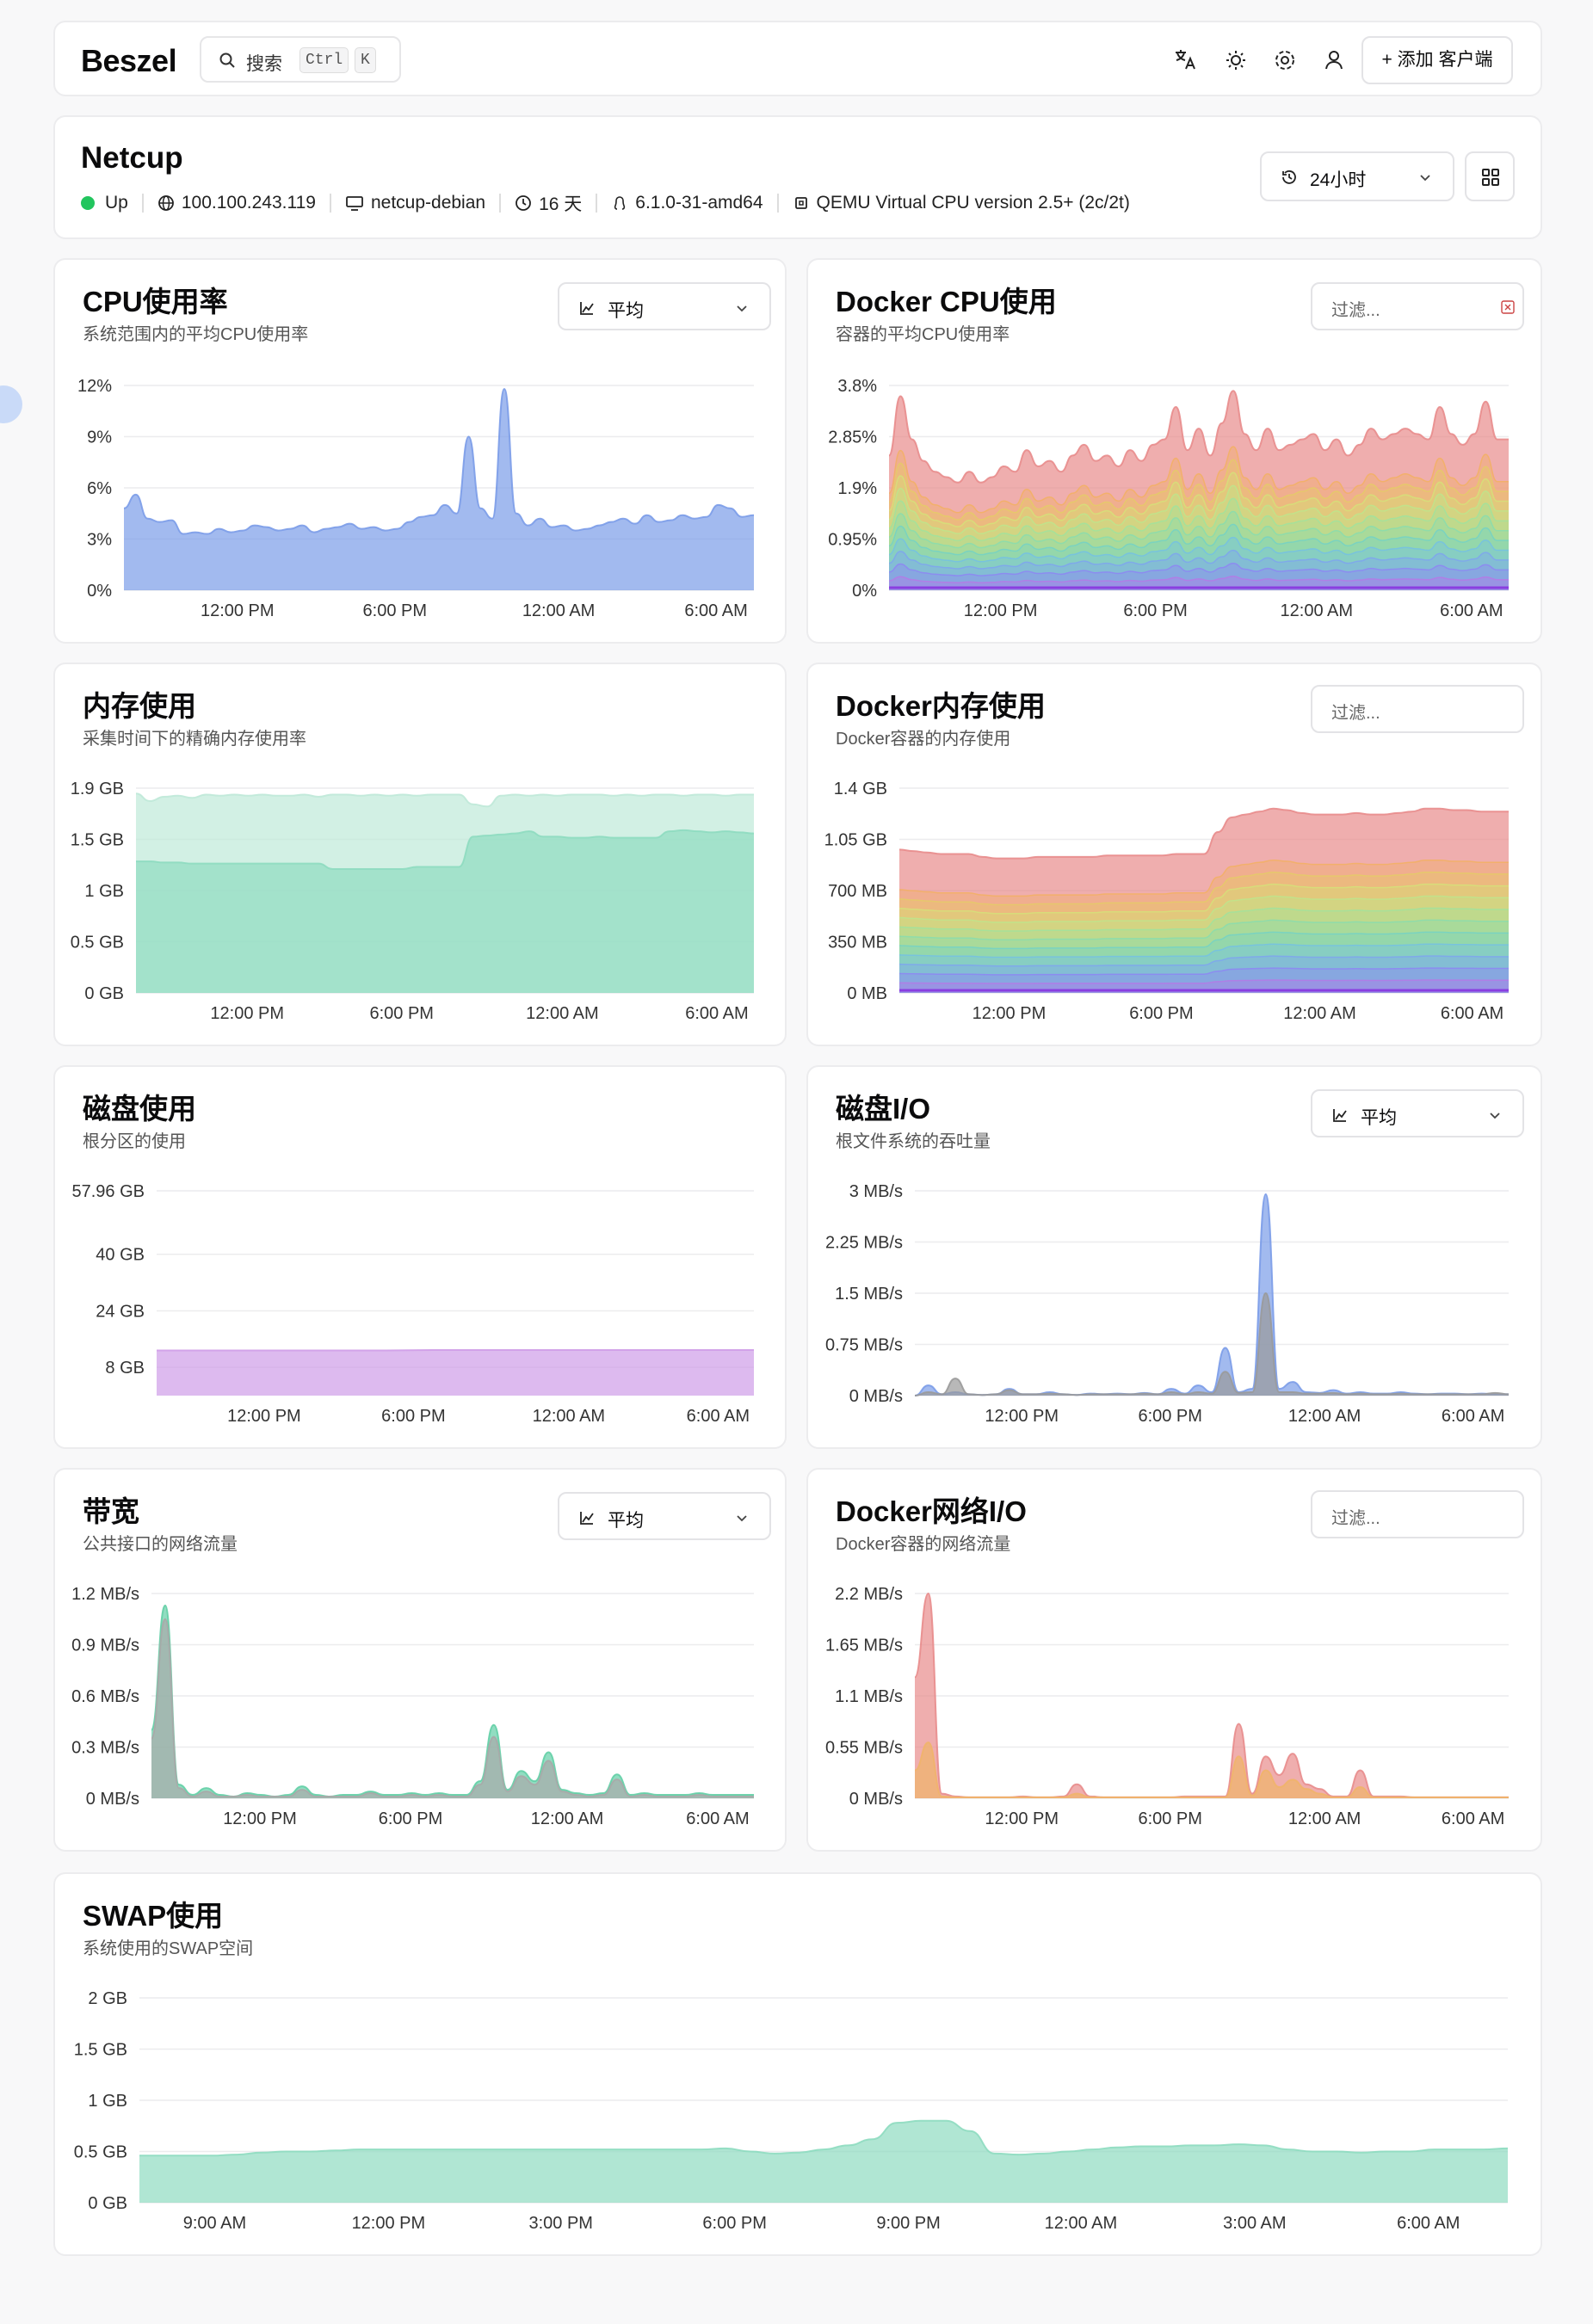 The width and height of the screenshot is (1593, 2324). Describe the element at coordinates (1186, 60) in the screenshot. I see `language-button` at that location.